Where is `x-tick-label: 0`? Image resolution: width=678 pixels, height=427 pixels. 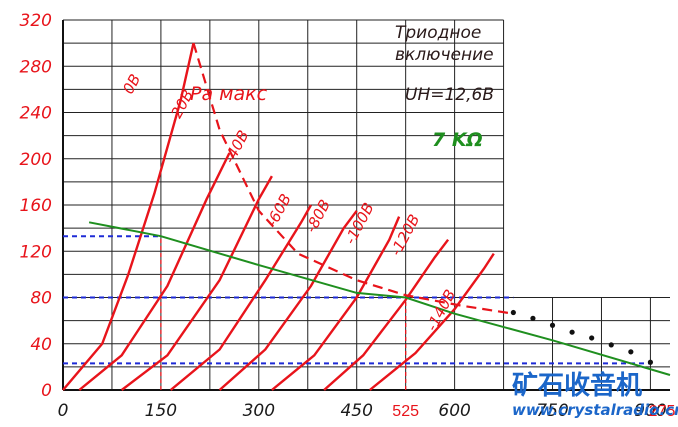
x-tick-label: 0 is located at coordinates (63, 411).